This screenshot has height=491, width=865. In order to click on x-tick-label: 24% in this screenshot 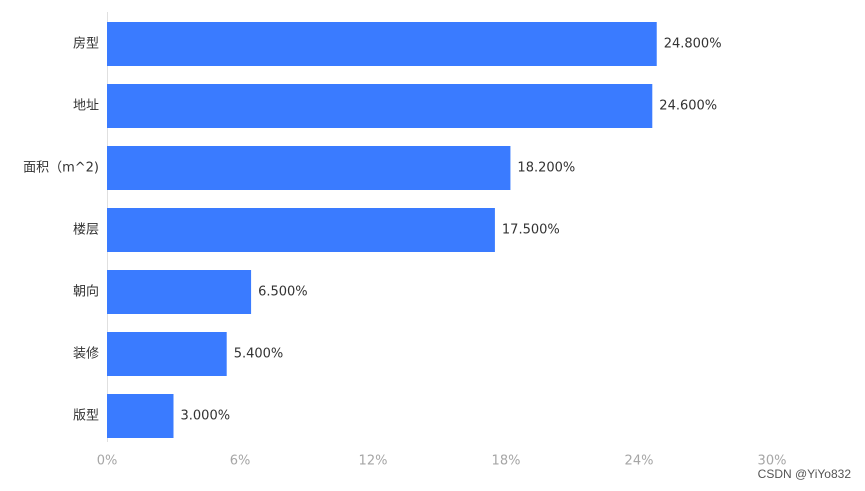, I will do `click(639, 461)`.